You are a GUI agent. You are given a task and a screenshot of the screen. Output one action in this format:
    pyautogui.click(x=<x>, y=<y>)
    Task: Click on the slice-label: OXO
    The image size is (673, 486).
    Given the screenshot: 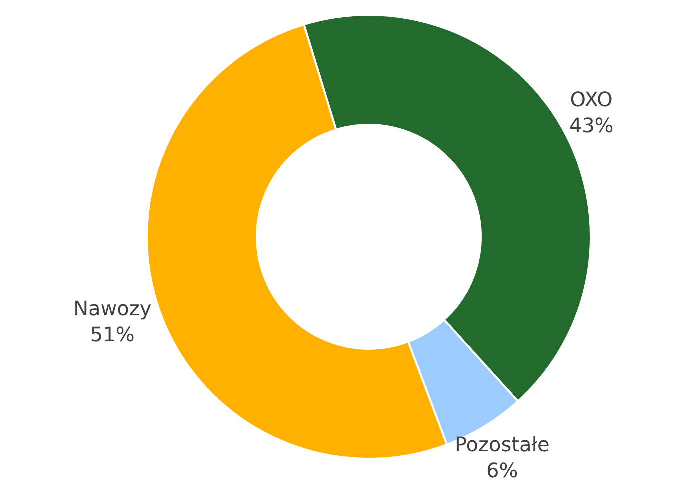 What is the action you would take?
    pyautogui.click(x=591, y=100)
    